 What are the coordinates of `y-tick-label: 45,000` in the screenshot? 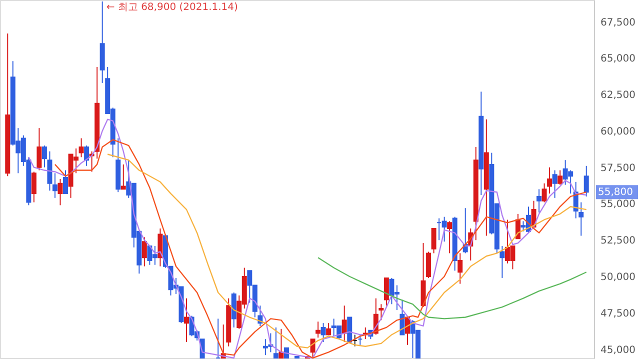 It's located at (618, 350).